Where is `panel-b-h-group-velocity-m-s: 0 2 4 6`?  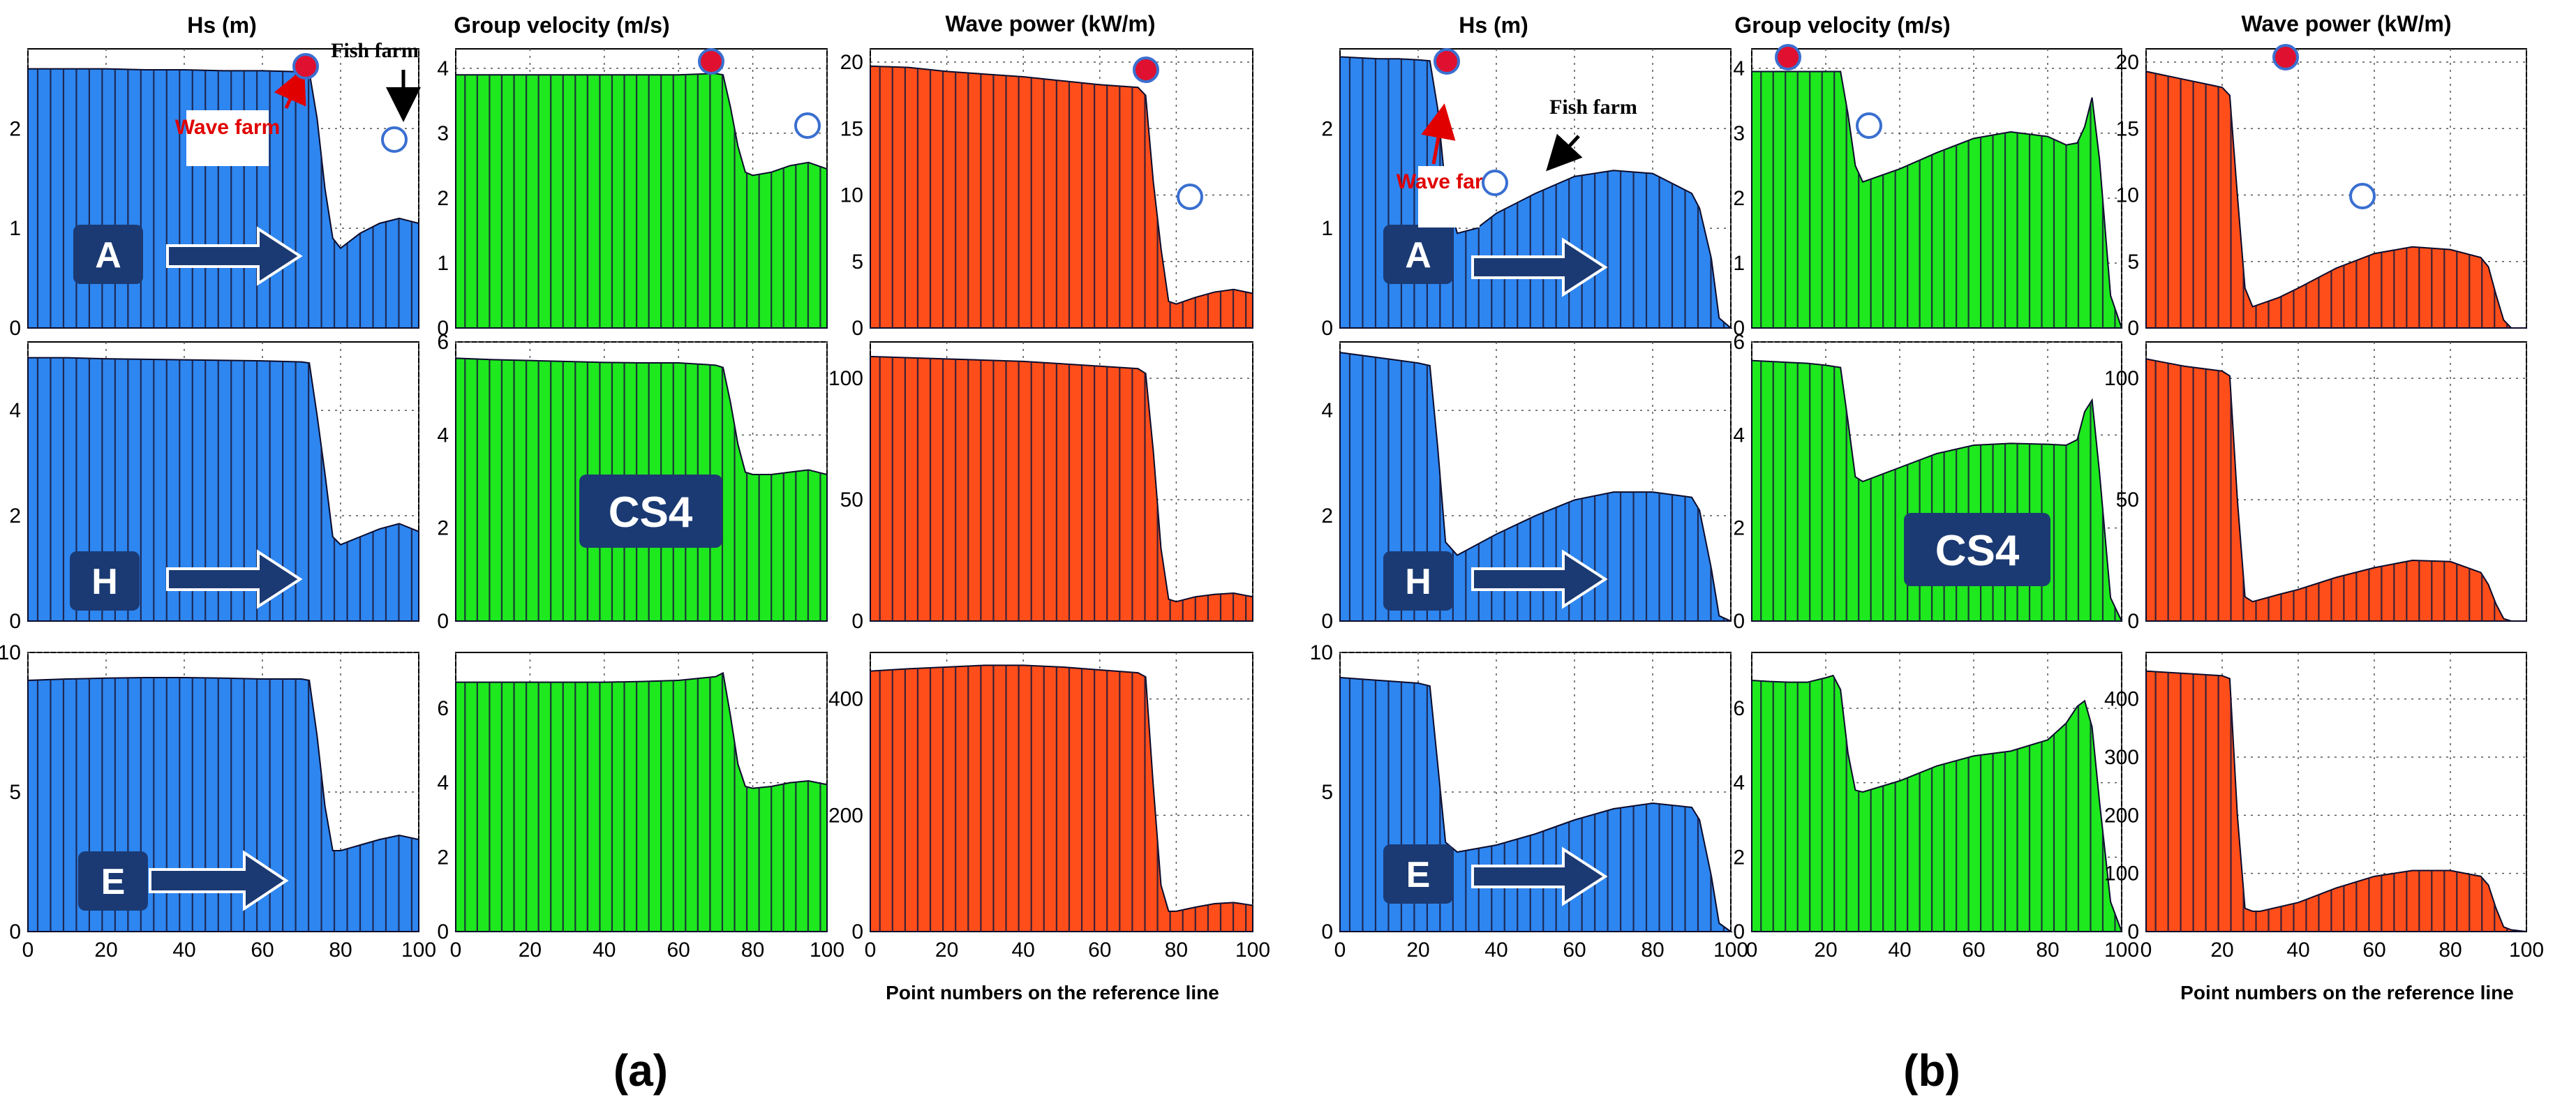
panel-b-h-group-velocity-m-s: 0 2 4 6 is located at coordinates (1928, 482).